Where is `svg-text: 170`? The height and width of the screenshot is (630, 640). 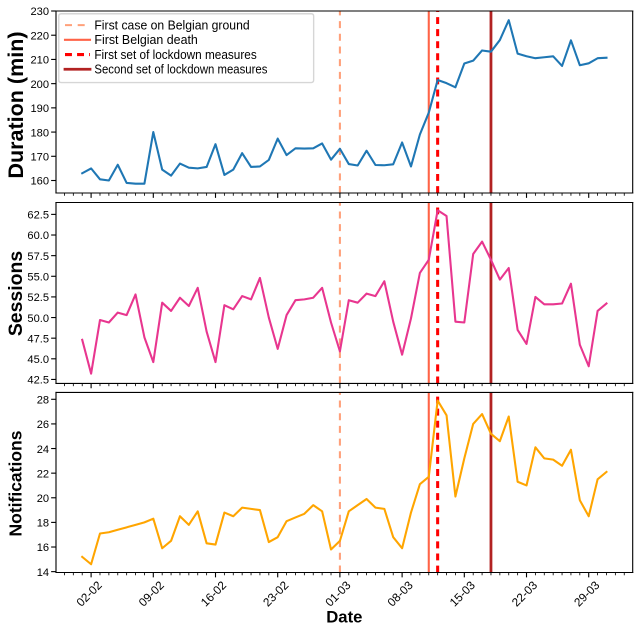
svg-text: 170 is located at coordinates (40, 158).